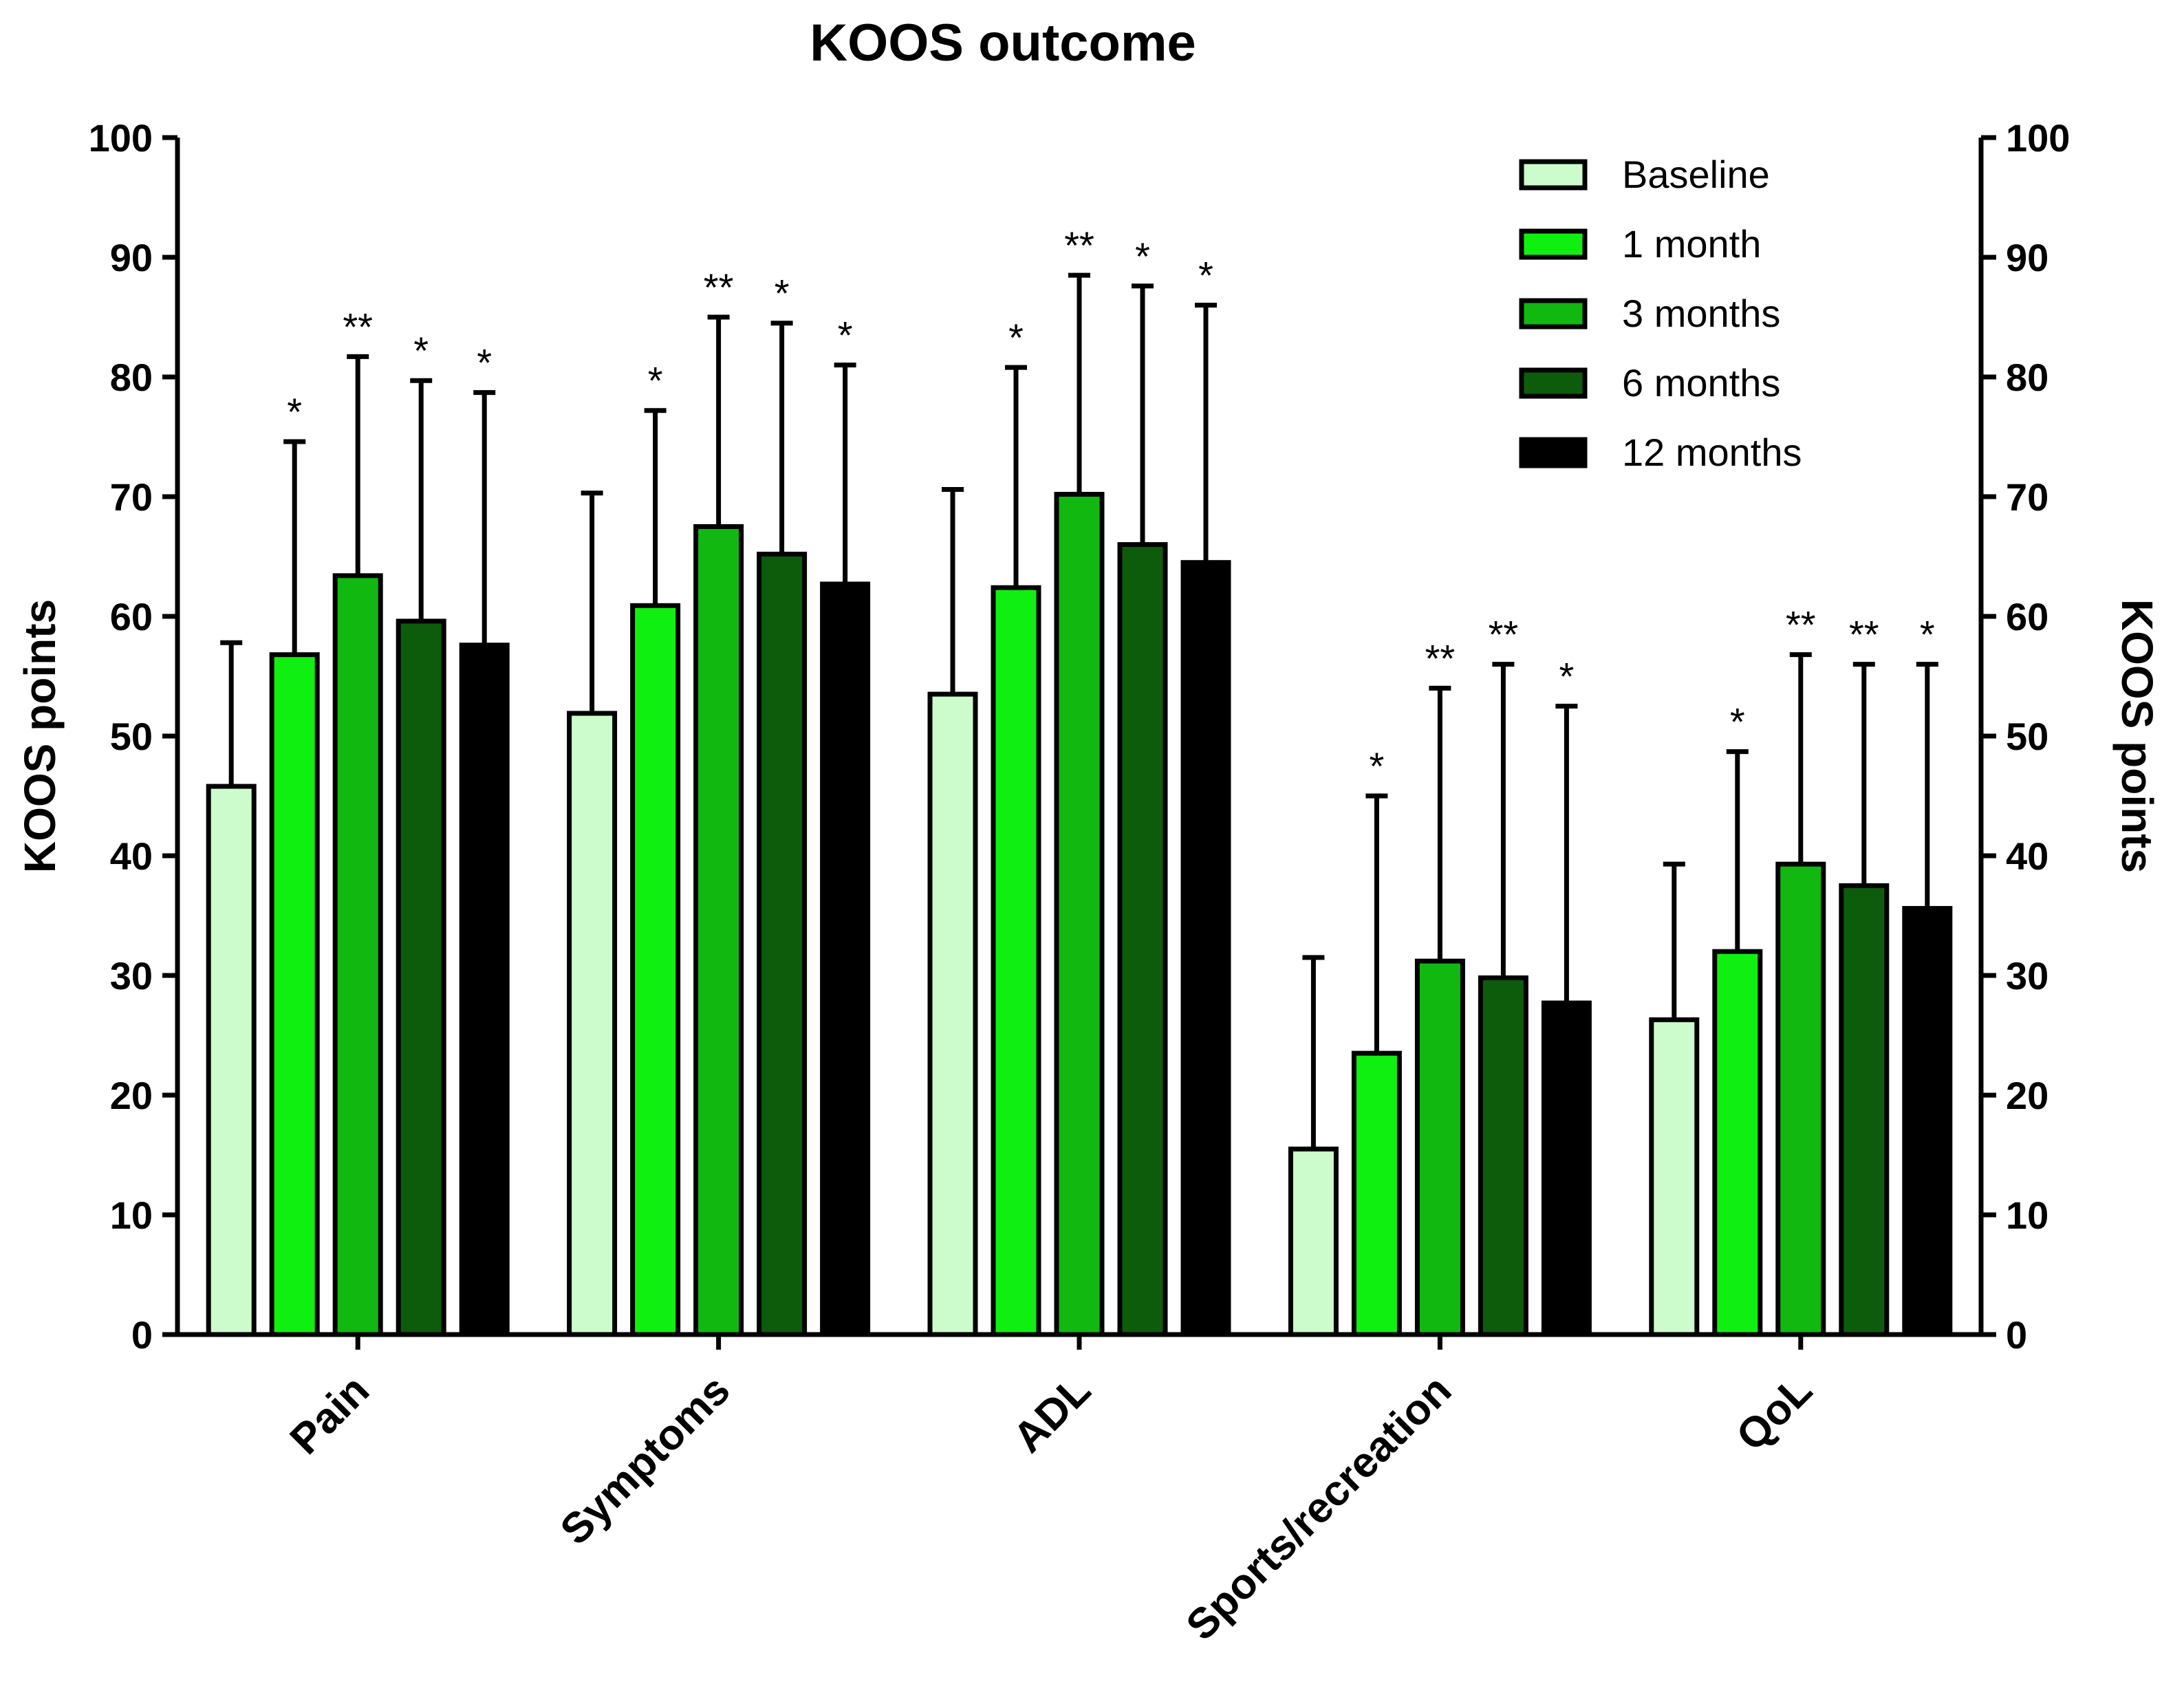 Image resolution: width=2184 pixels, height=1684 pixels. I want to click on y-tick-label-left: 0, so click(142, 1335).